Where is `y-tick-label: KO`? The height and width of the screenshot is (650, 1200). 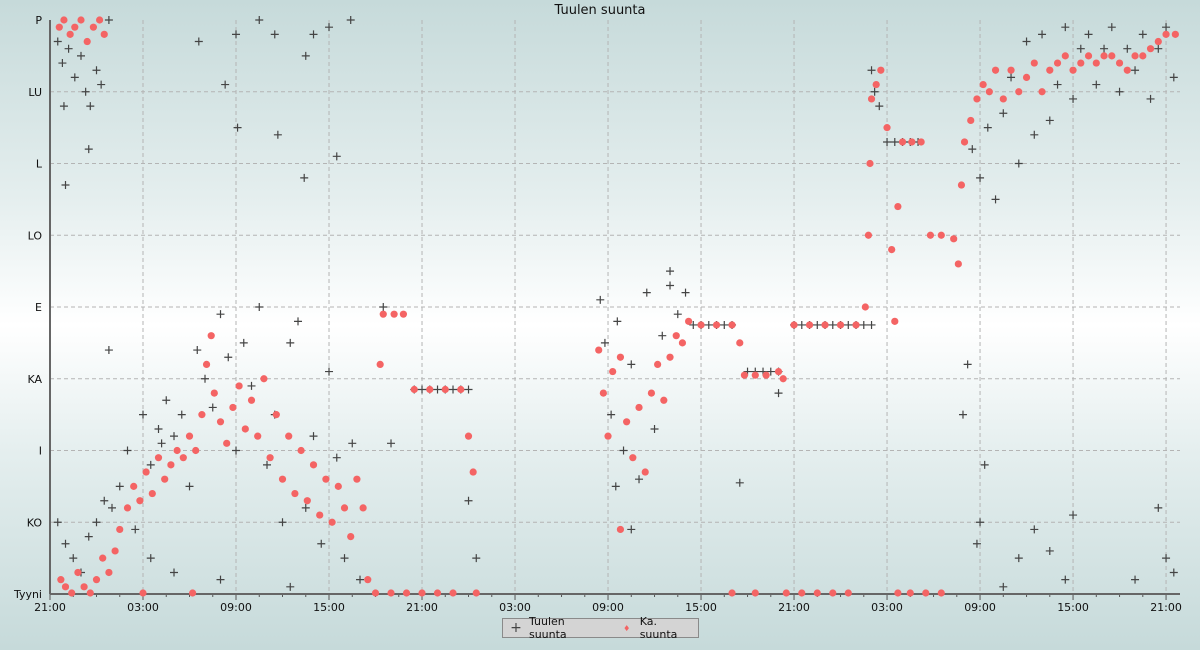
y-tick-label: KO is located at coordinates (35, 522).